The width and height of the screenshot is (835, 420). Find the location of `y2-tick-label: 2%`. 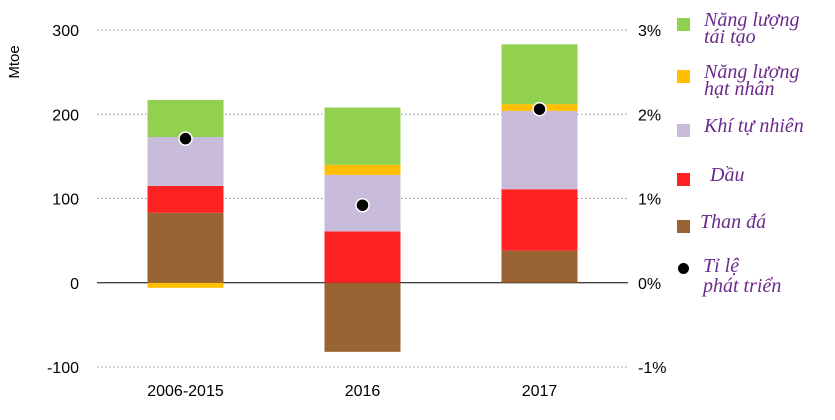

y2-tick-label: 2% is located at coordinates (649, 115).